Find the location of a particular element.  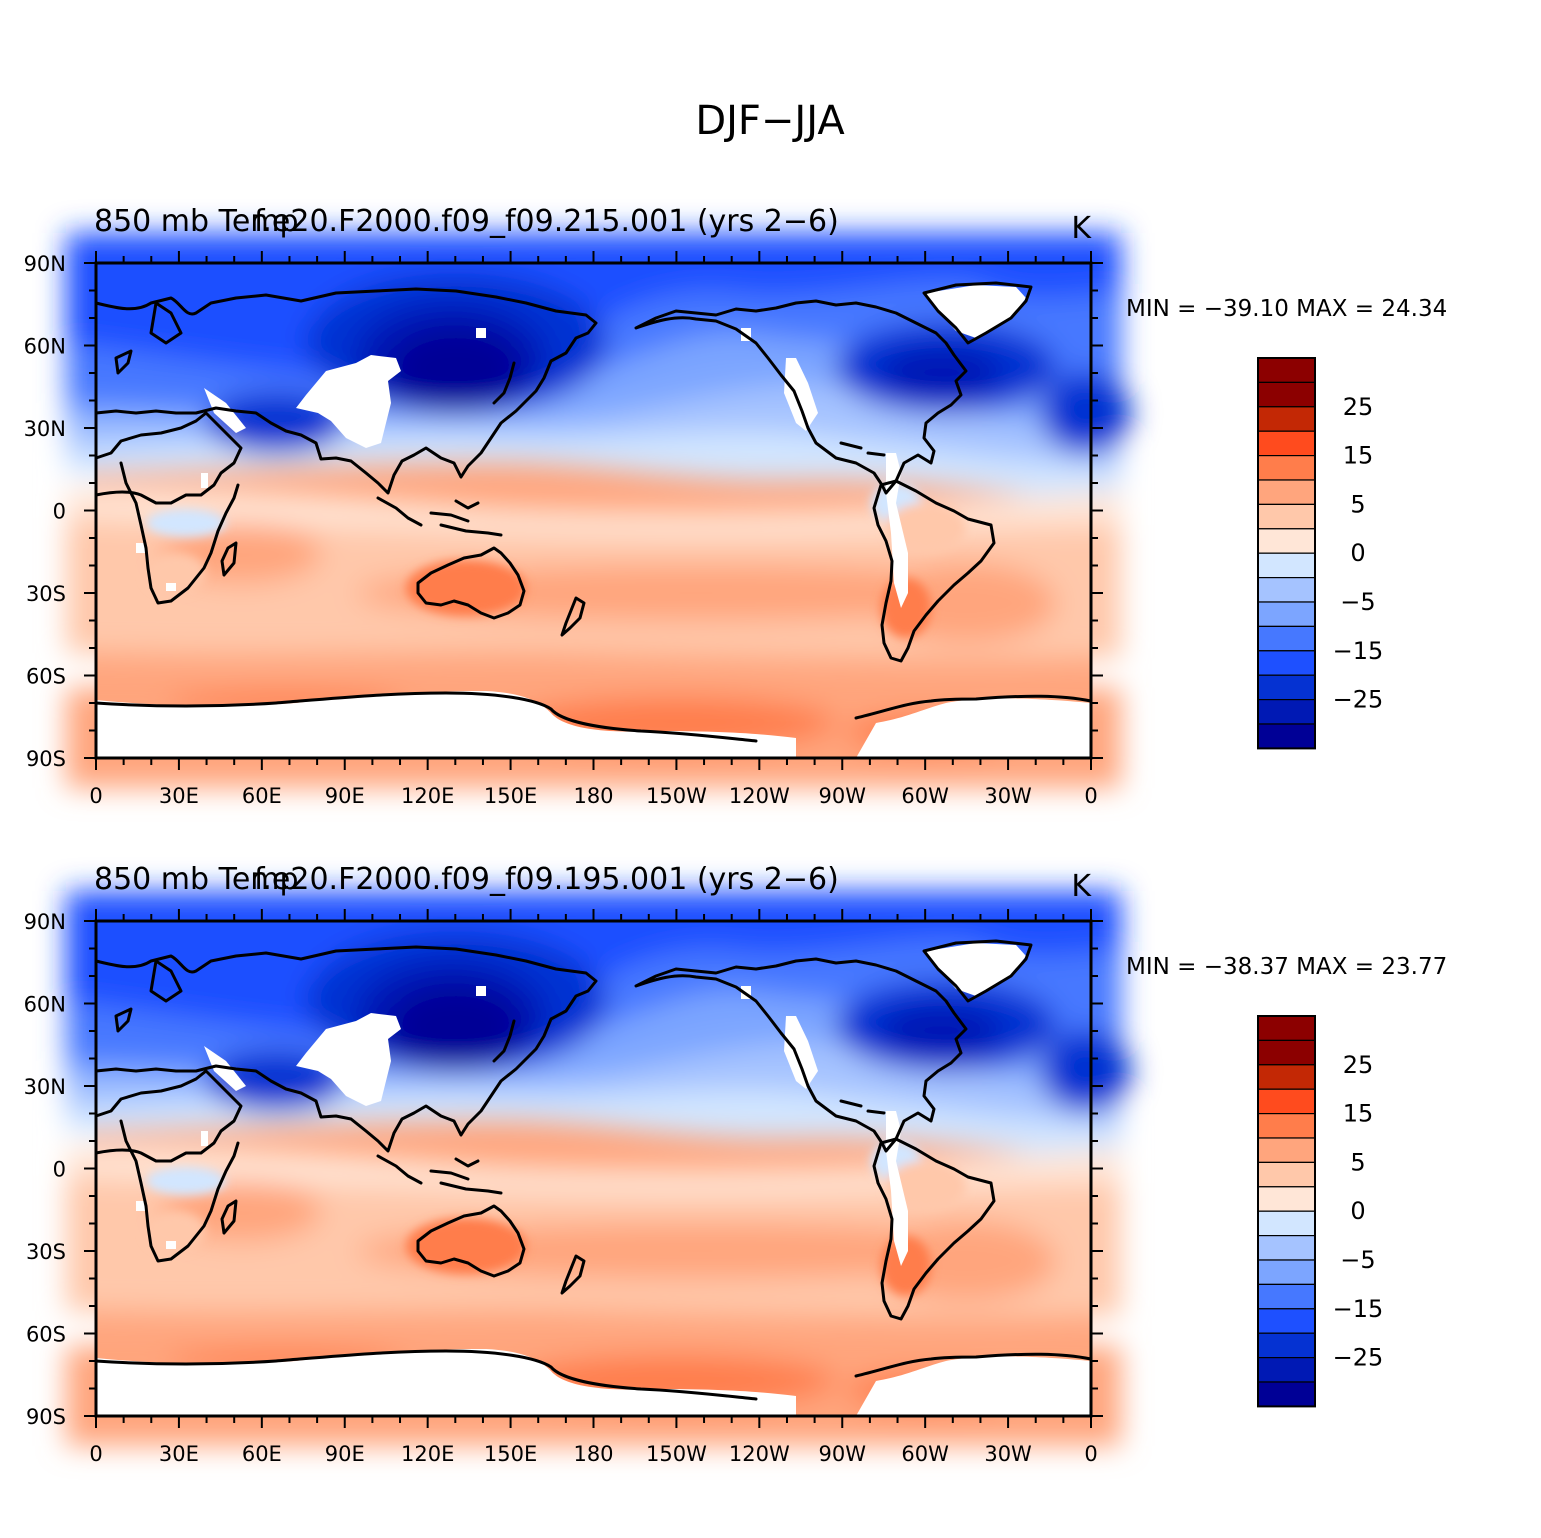

panel-2-min-max: MIN = −38.37 MAX = 23.77 is located at coordinates (1286, 967).